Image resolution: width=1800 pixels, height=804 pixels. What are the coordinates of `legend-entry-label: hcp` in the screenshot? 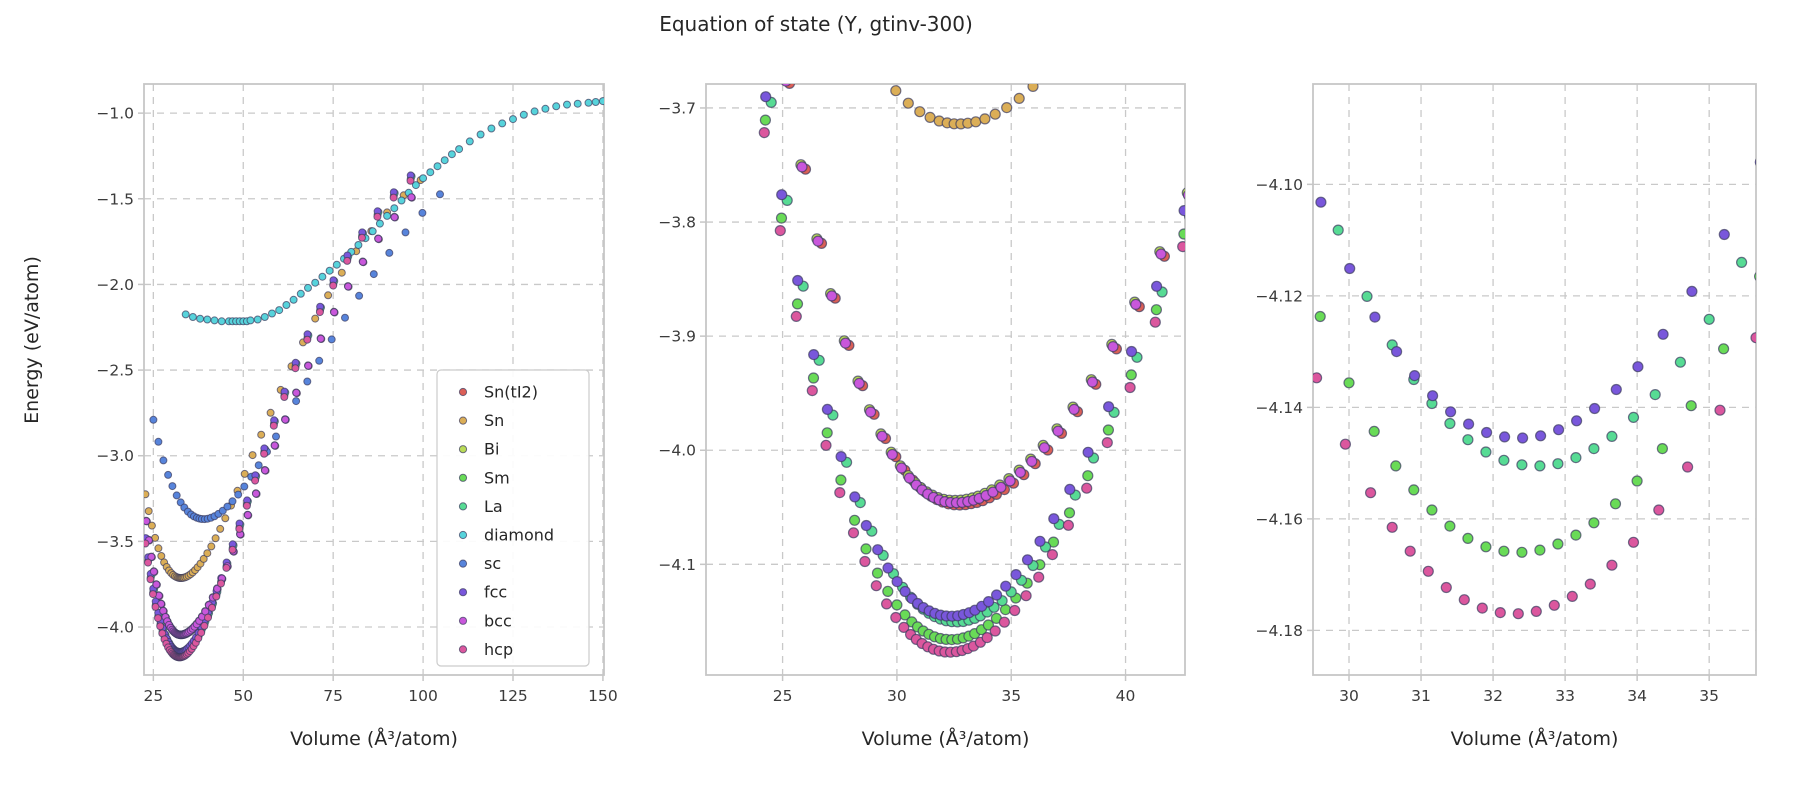 It's located at (498, 649).